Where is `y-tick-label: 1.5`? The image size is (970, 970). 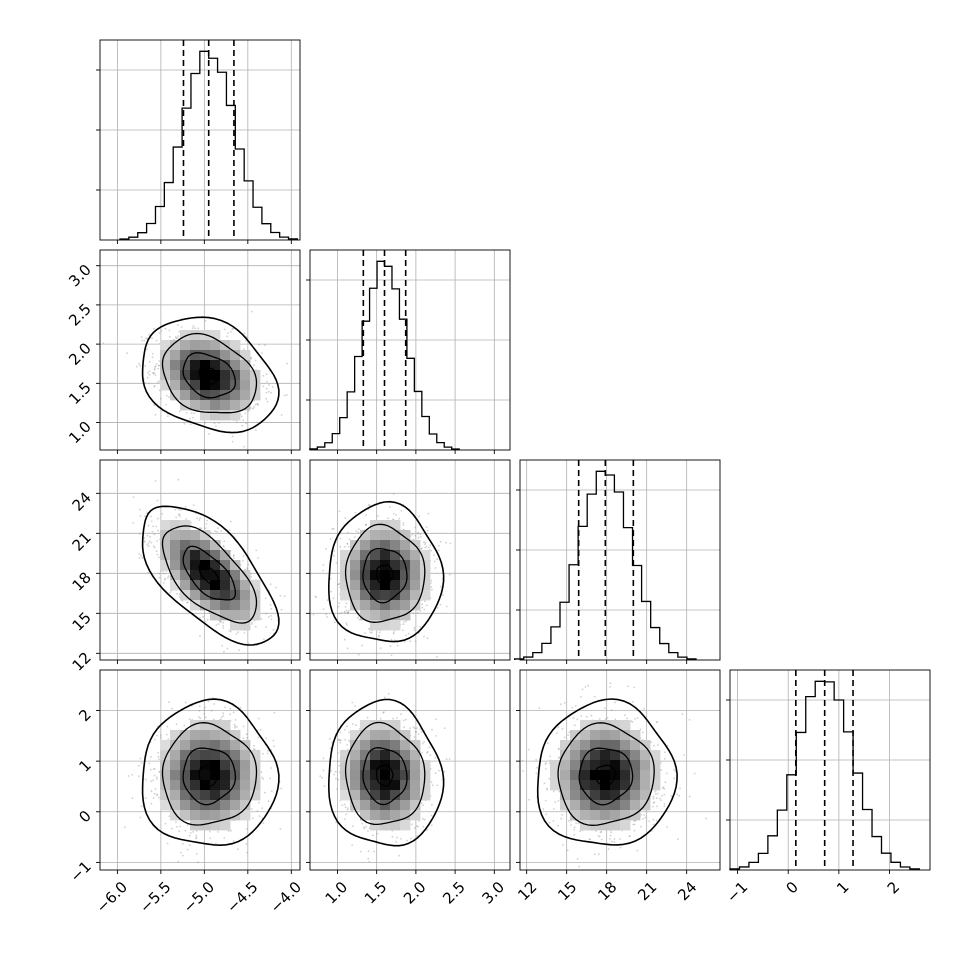
y-tick-label: 1.5 is located at coordinates (80, 393).